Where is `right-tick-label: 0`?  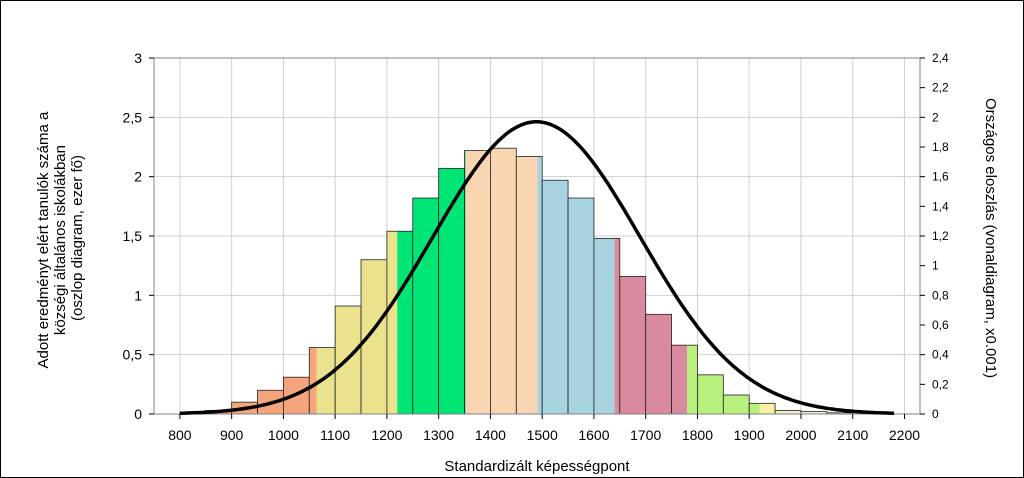 right-tick-label: 0 is located at coordinates (935, 414).